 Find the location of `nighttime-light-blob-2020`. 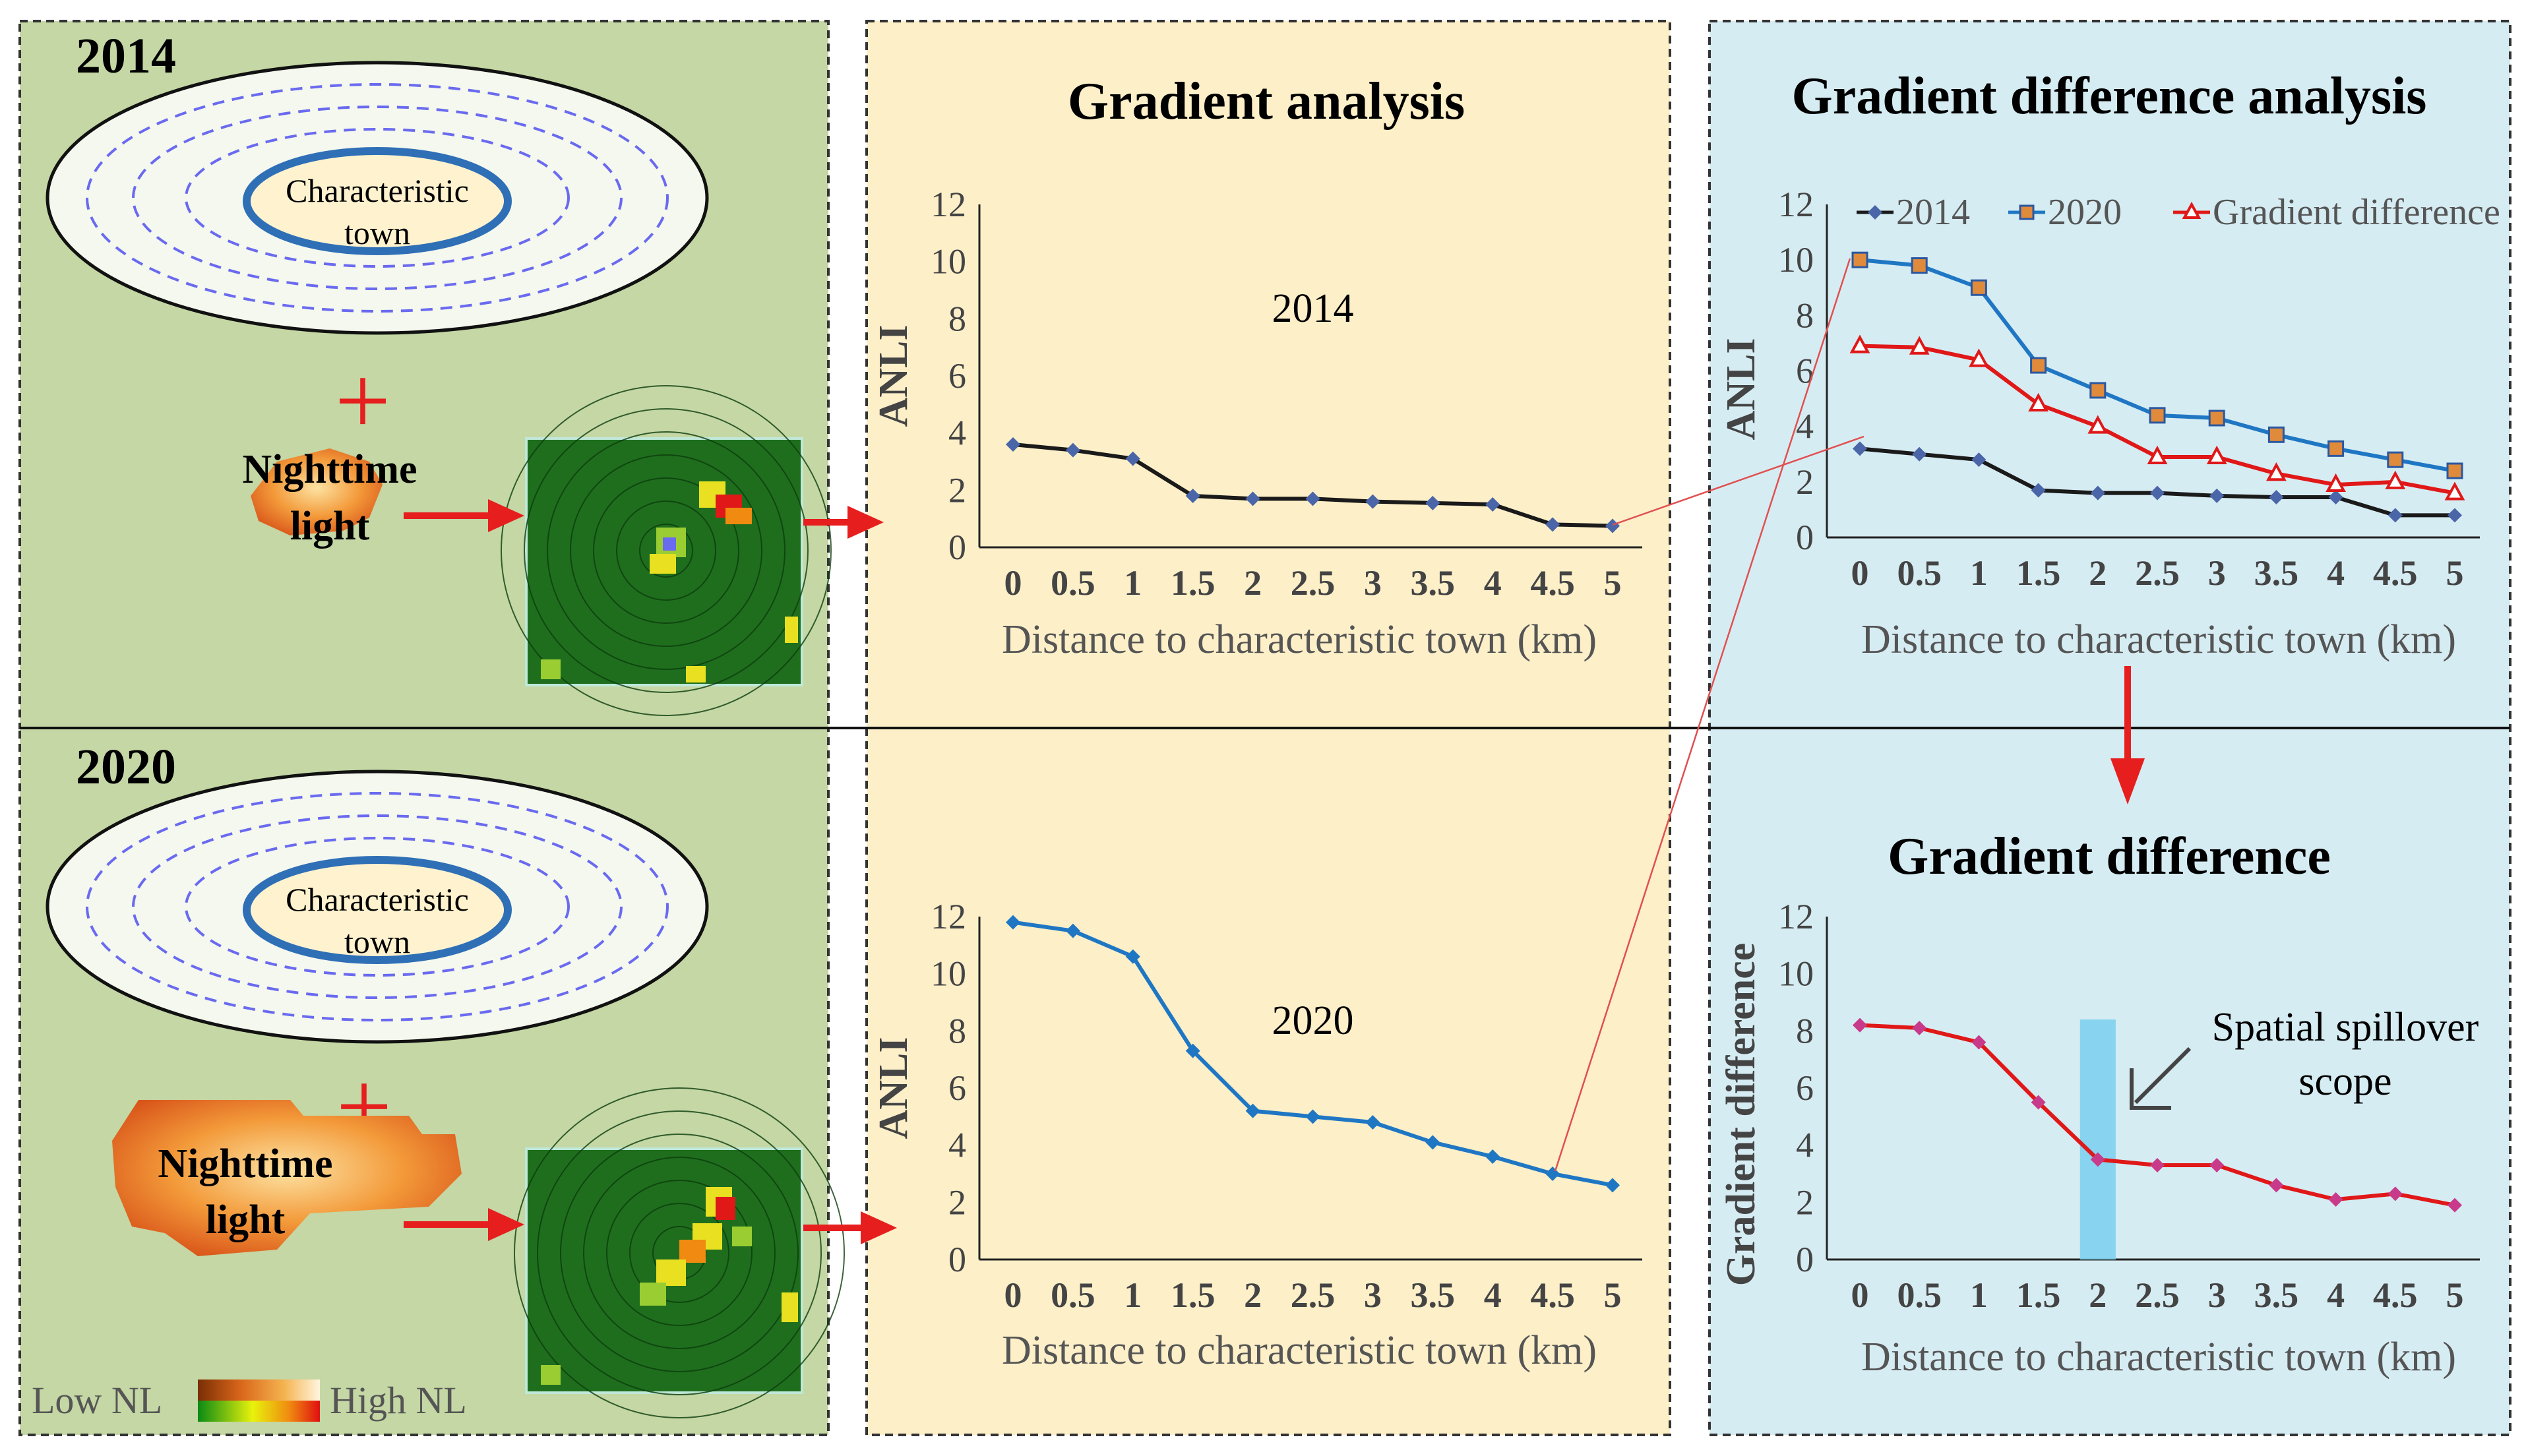

nighttime-light-blob-2020 is located at coordinates (287, 1178).